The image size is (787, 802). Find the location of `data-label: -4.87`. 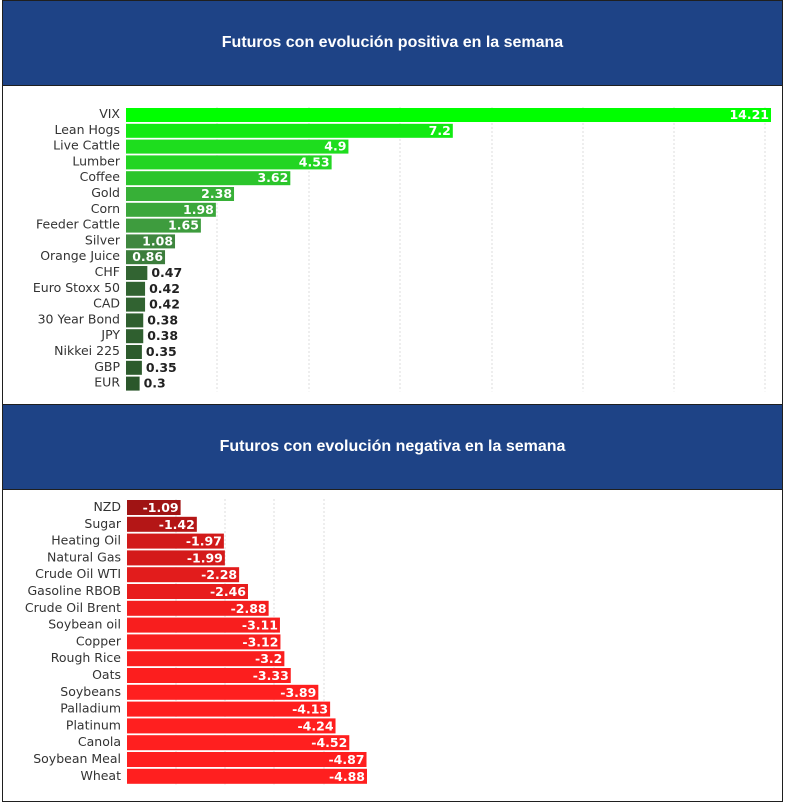

data-label: -4.87 is located at coordinates (346, 759).